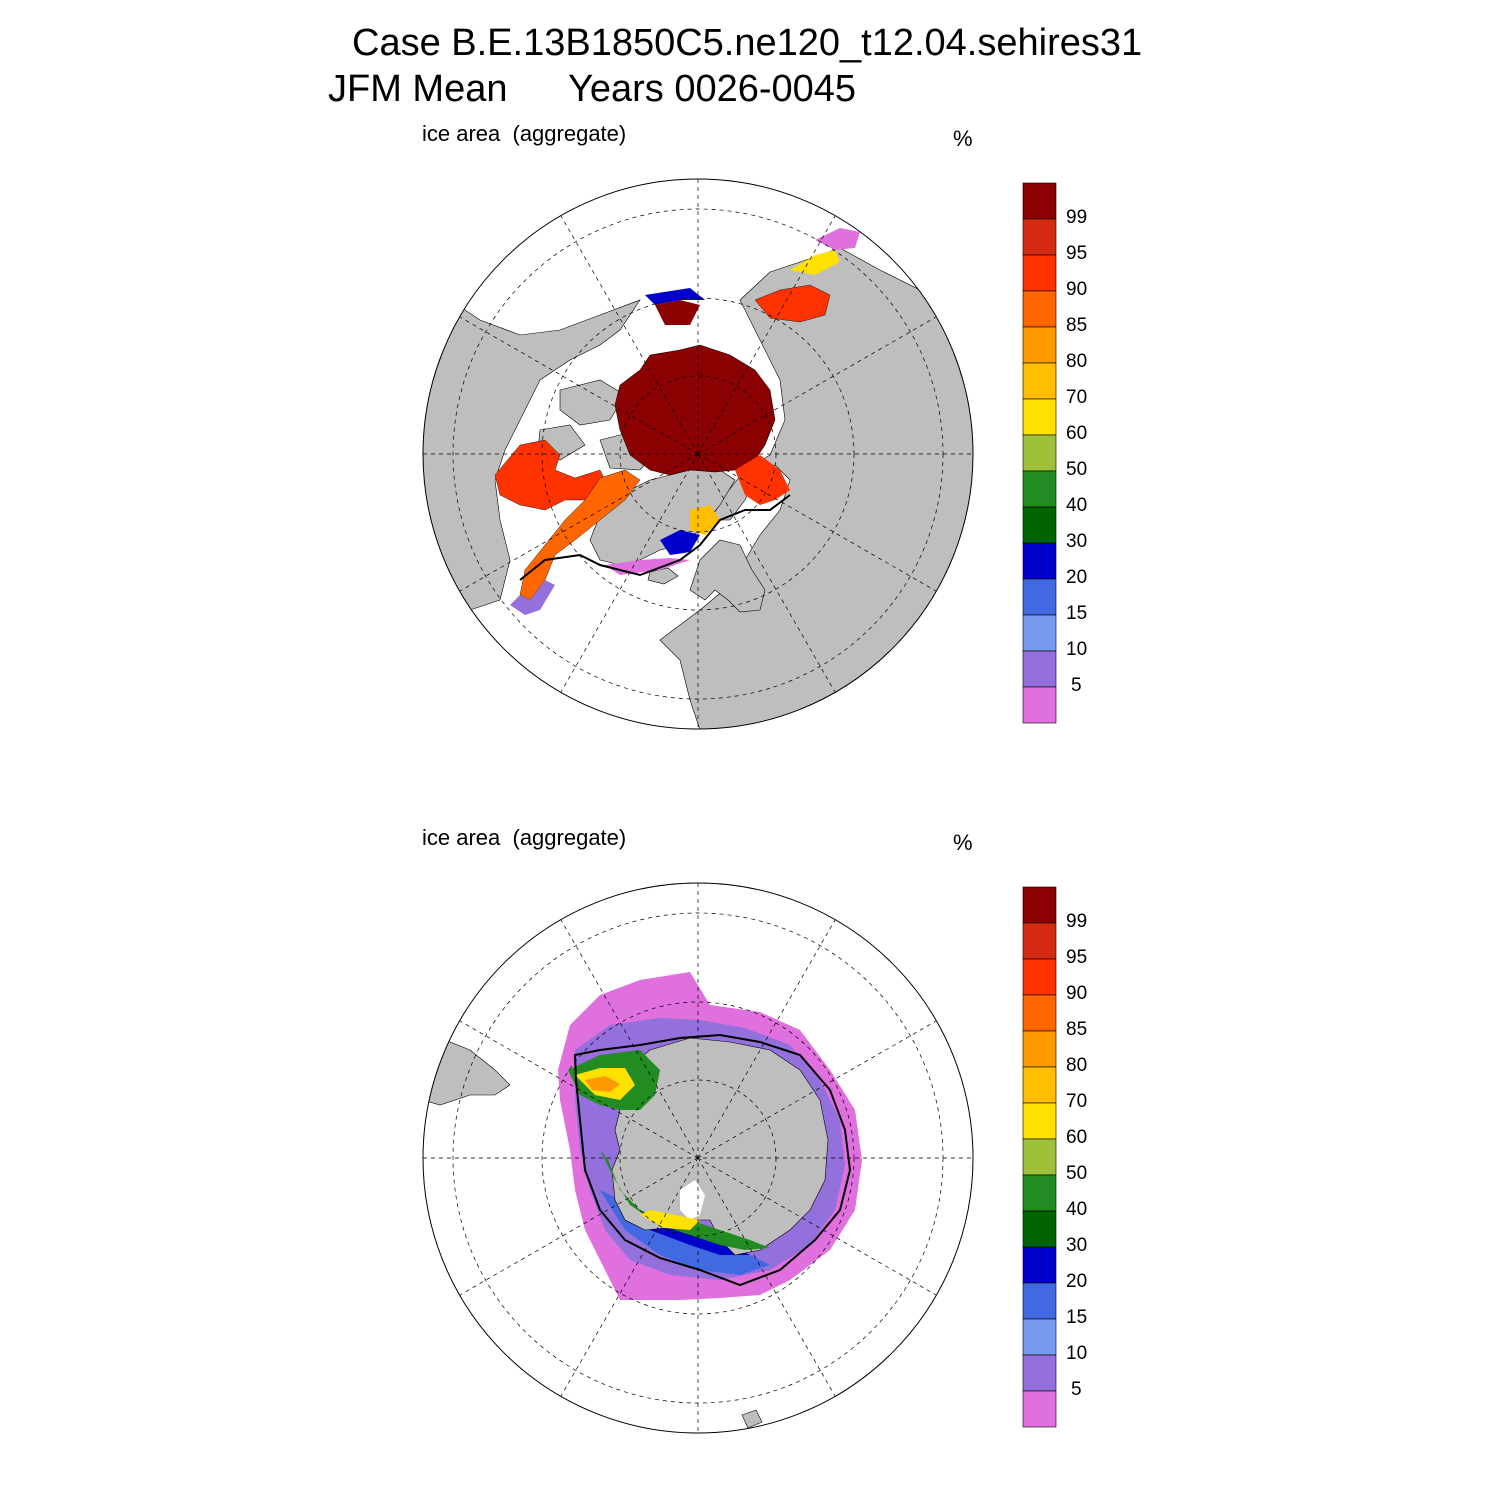 This screenshot has height=1500, width=1500. I want to click on south-colorbar-label: 5, so click(1076, 1389).